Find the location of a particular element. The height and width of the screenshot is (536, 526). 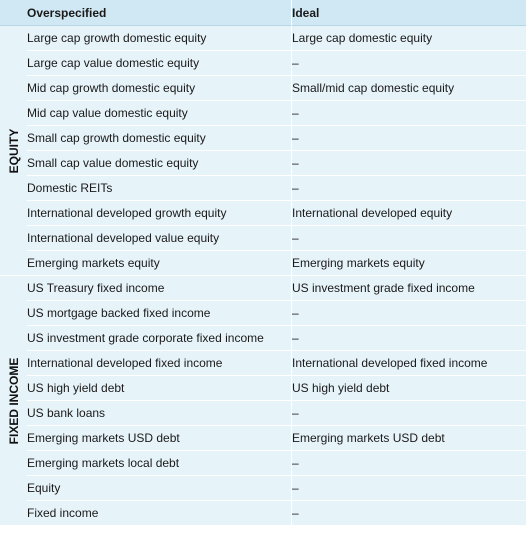

header-overspecified: Overspecified is located at coordinates (159, 13).